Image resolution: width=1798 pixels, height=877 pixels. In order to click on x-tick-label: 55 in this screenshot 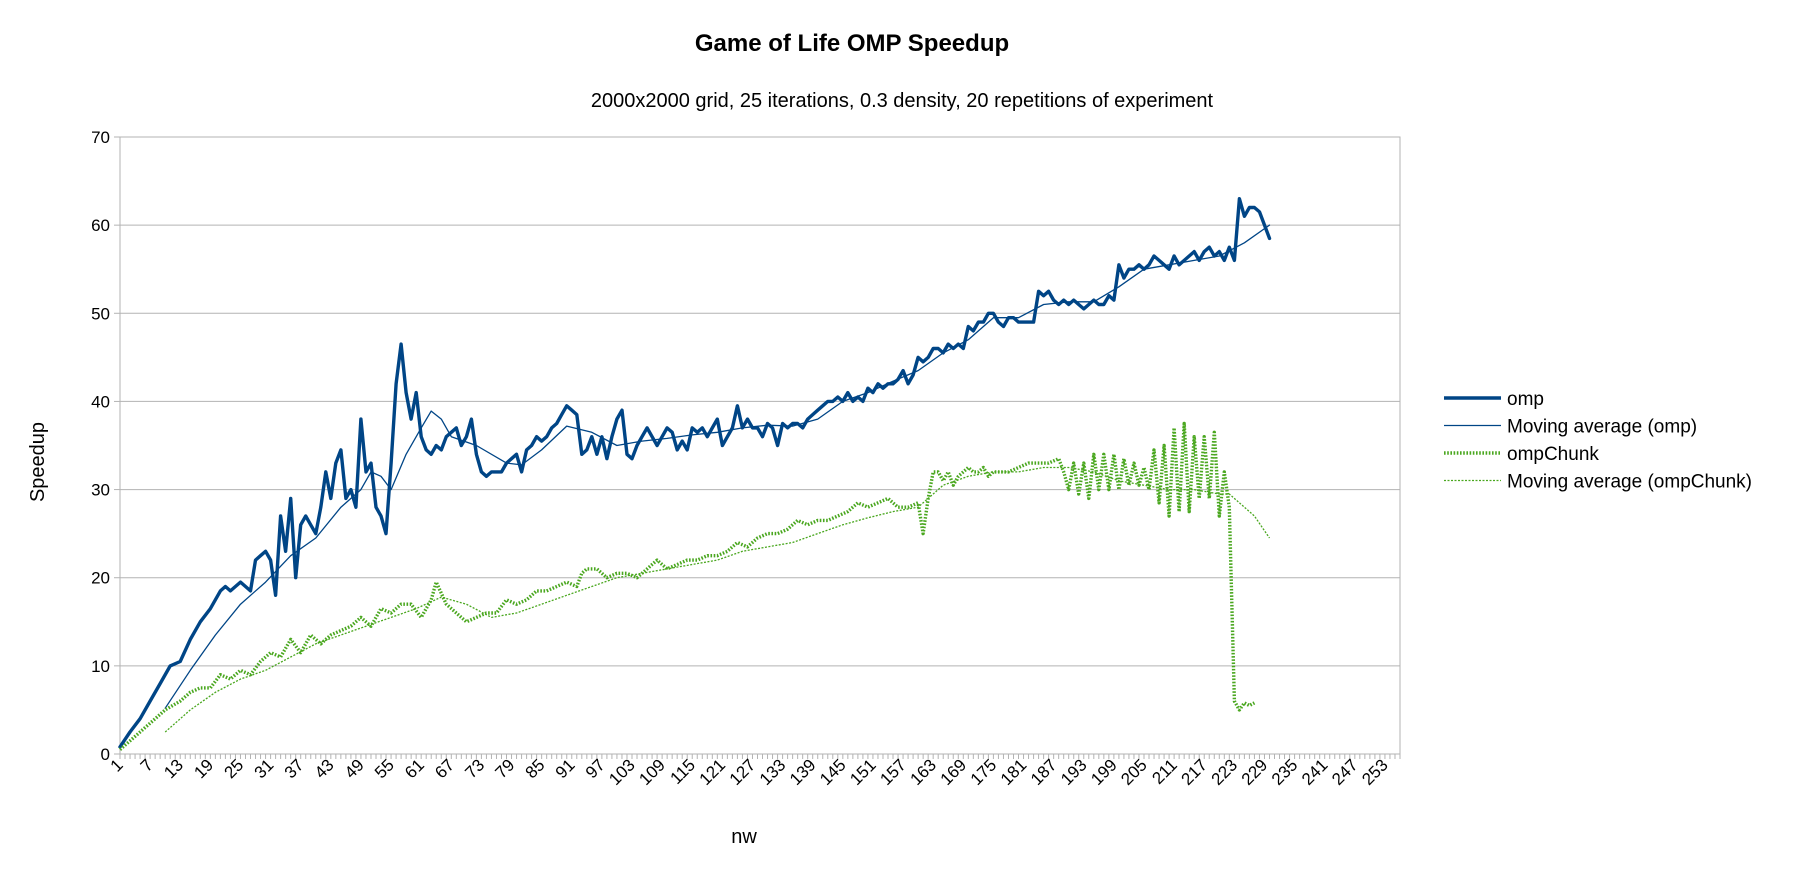, I will do `click(384, 768)`.